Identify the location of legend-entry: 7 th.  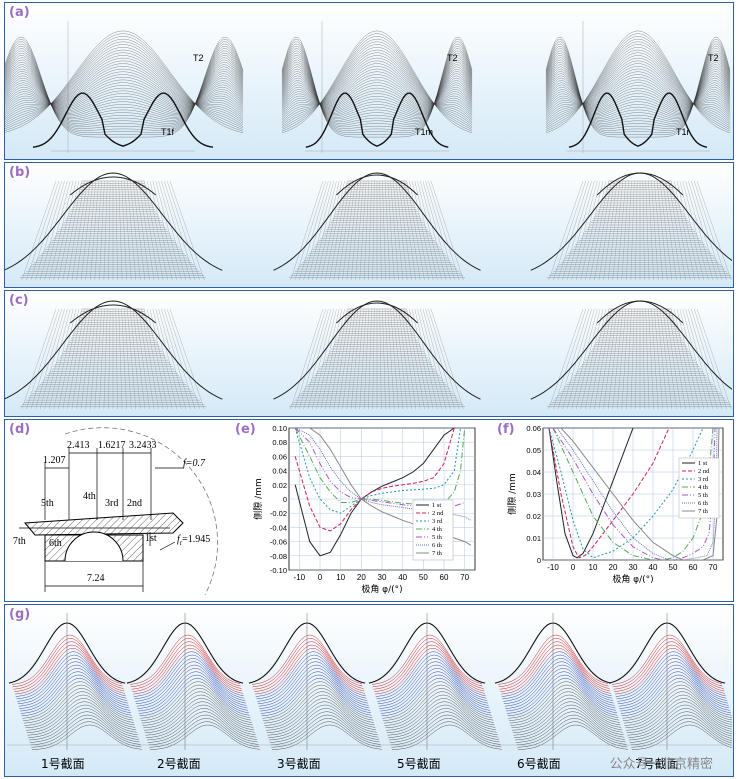
(703, 511).